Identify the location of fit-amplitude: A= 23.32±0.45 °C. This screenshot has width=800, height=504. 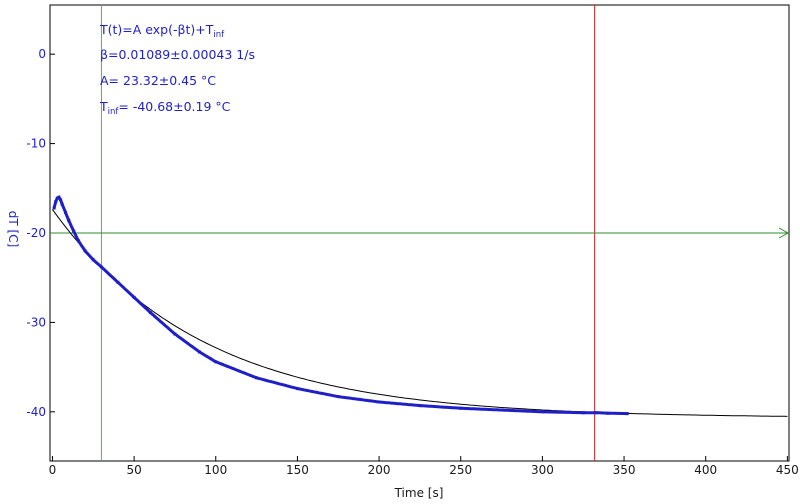
(158, 80).